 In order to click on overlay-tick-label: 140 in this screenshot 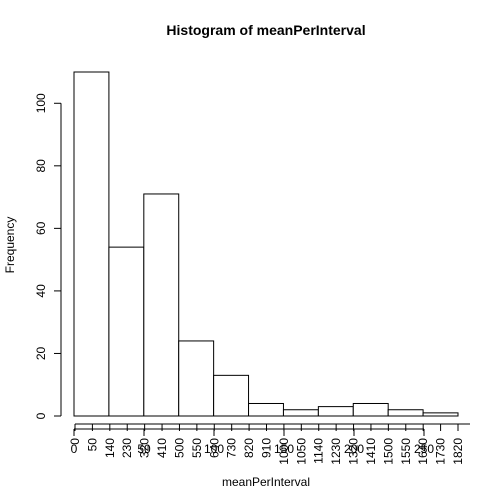, I will do `click(110, 448)`.